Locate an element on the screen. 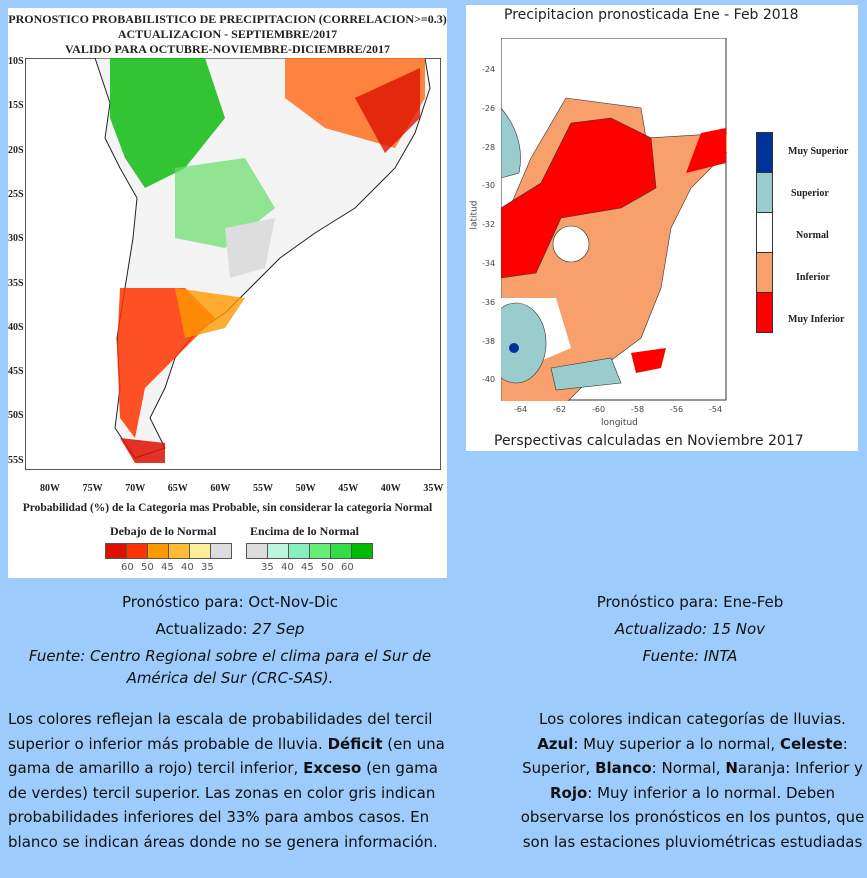  lon-label: 65W is located at coordinates (177, 488).